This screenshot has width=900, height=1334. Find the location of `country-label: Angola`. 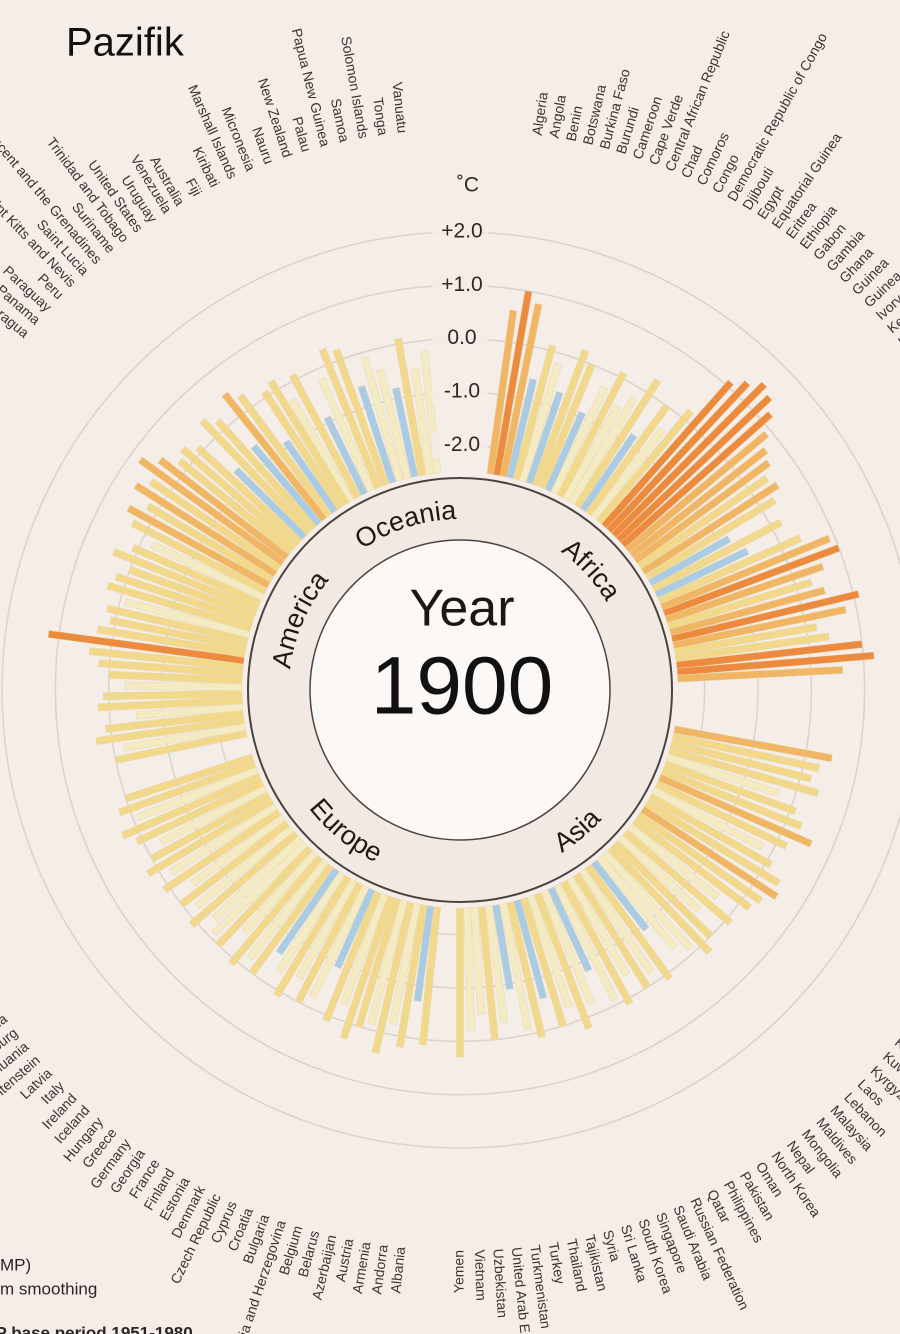

country-label: Angola is located at coordinates (557, 116).